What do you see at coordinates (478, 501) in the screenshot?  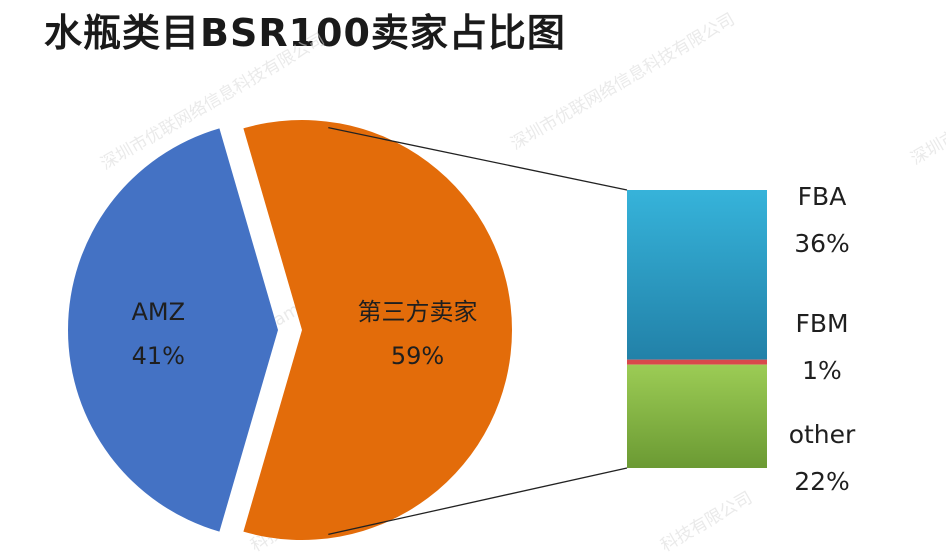 I see `connector-line-bottom` at bounding box center [478, 501].